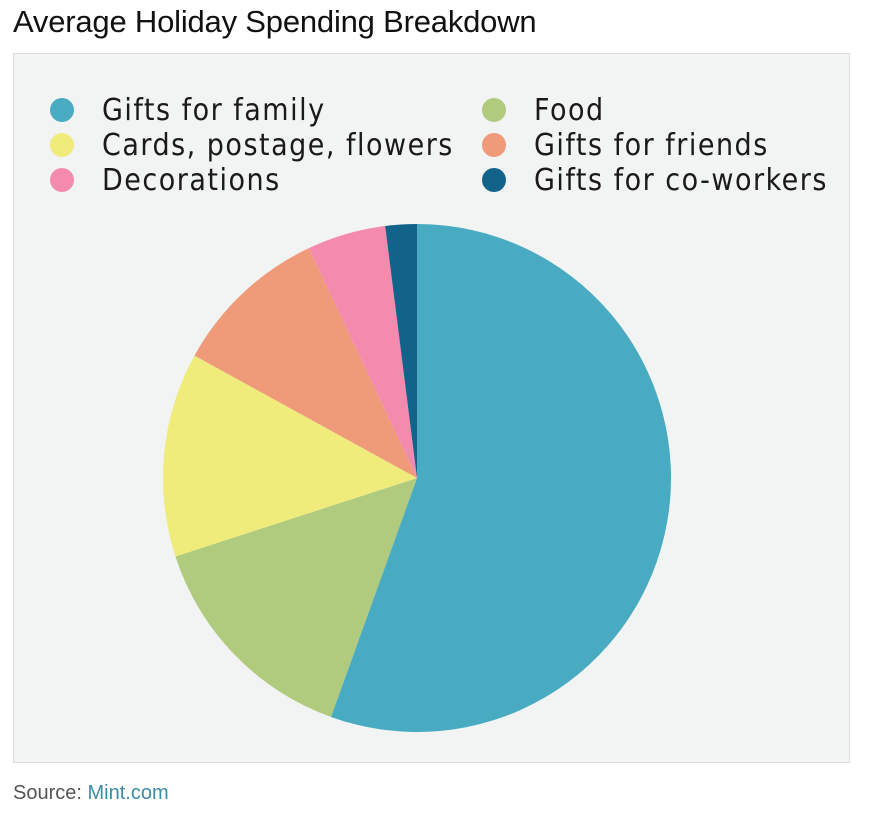 This screenshot has height=813, width=873. I want to click on pie-slice-food, so click(296, 597).